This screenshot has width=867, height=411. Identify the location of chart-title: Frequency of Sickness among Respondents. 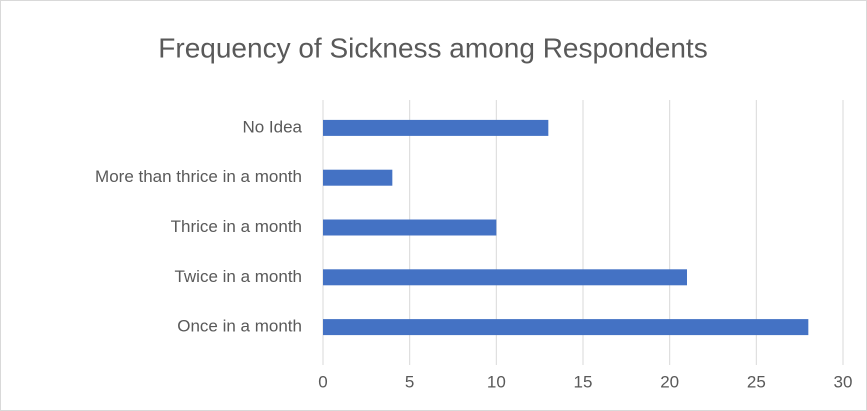
(432, 47).